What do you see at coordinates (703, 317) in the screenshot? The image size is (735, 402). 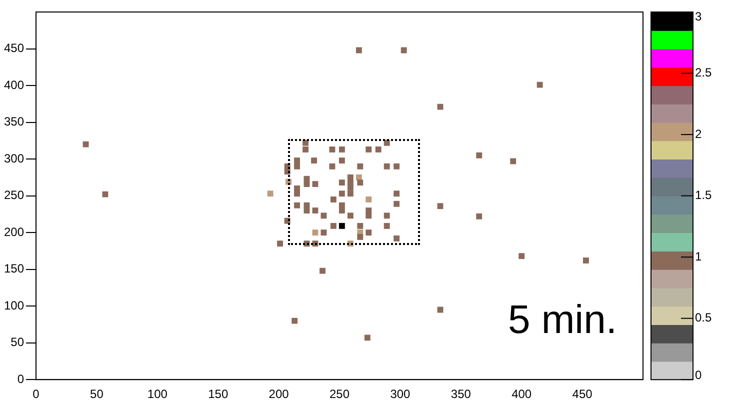 I see `color-bar-label: 0.5` at bounding box center [703, 317].